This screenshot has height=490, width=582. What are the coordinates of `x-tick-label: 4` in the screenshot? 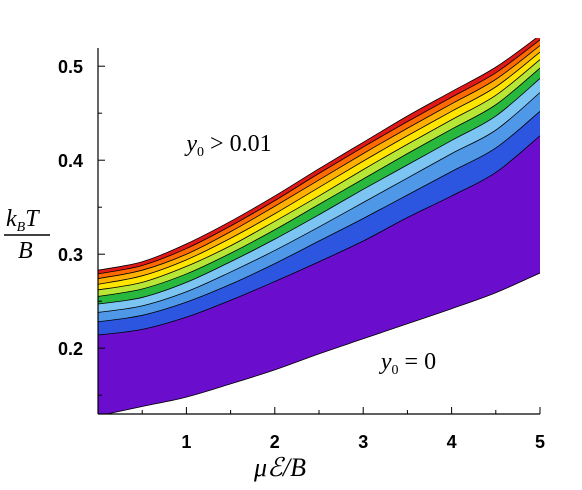 It's located at (452, 442).